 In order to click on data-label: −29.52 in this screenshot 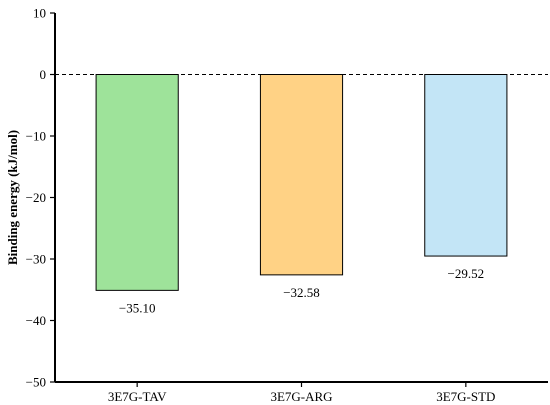, I will do `click(466, 273)`.